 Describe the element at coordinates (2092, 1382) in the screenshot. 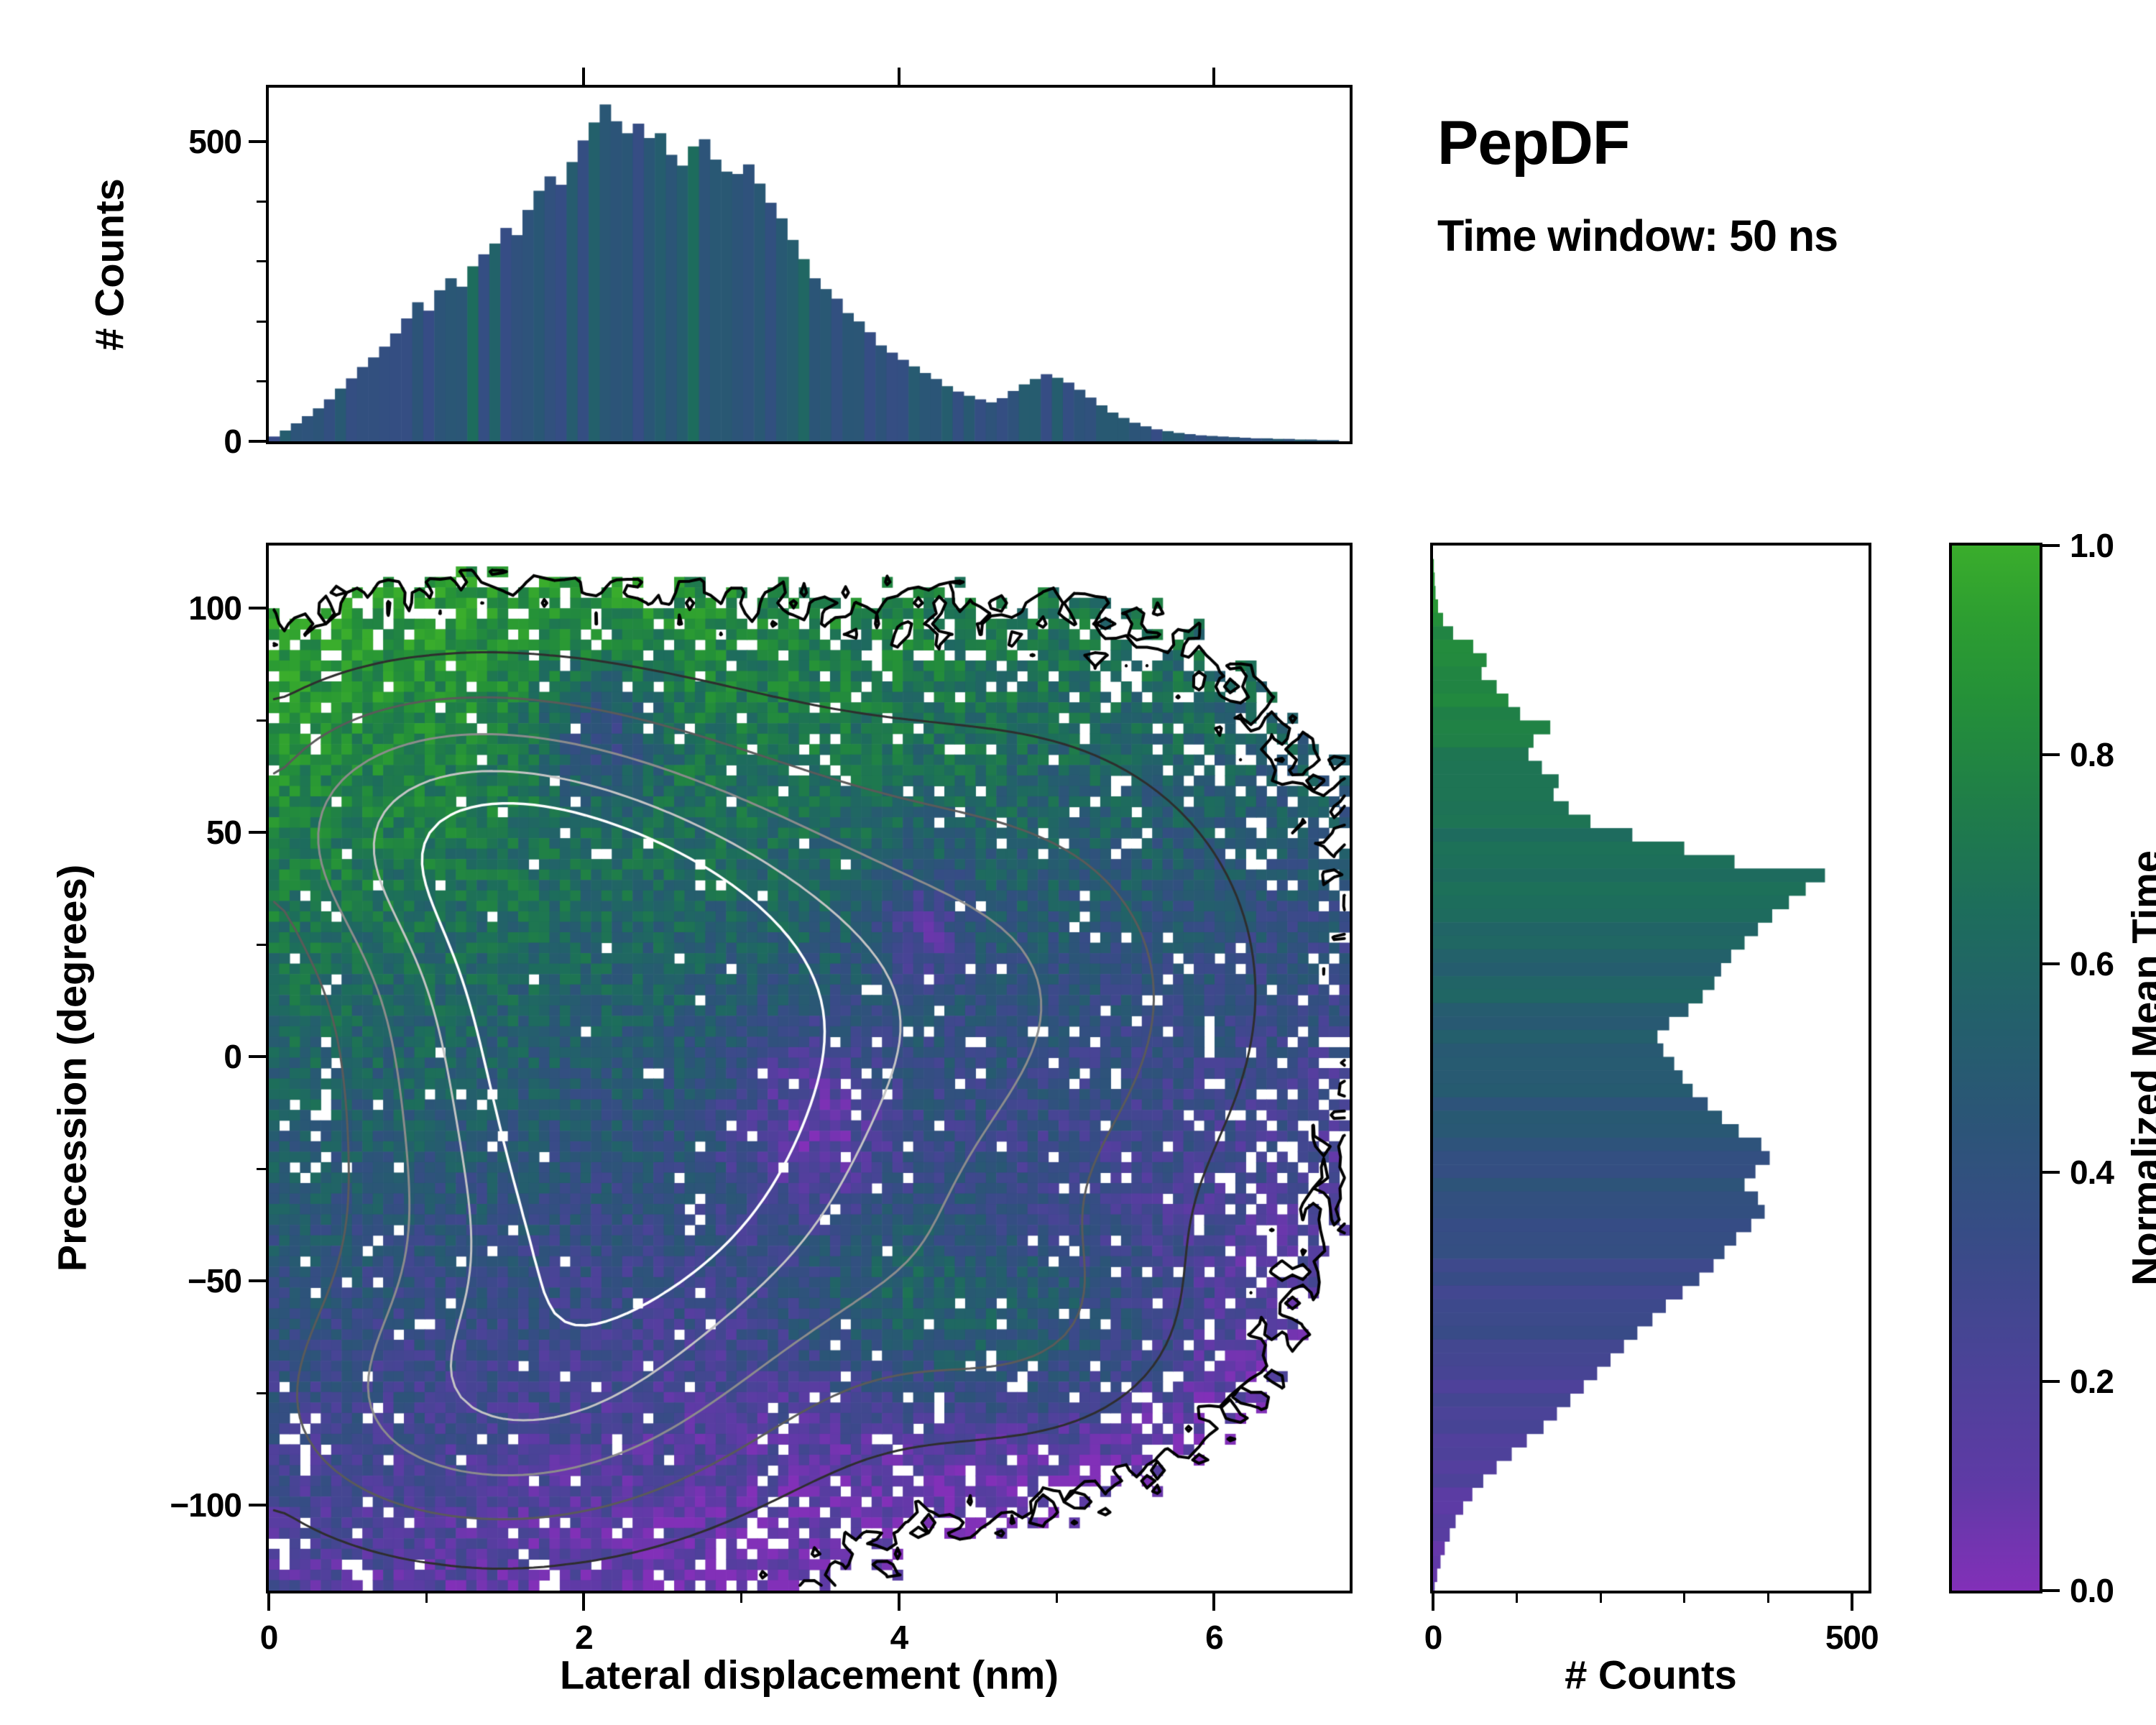

I see `colorbar-tick-label: 0.2` at that location.